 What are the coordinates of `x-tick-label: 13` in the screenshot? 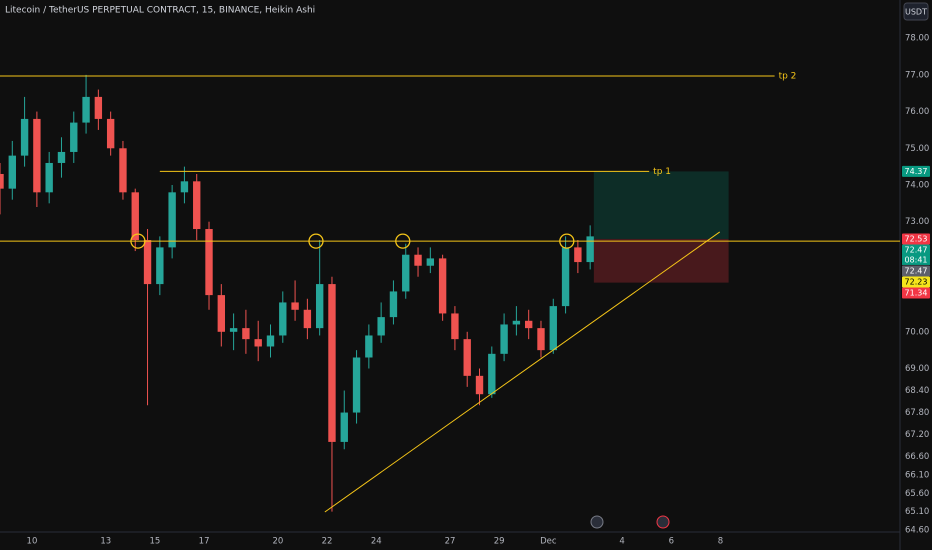 It's located at (105, 542).